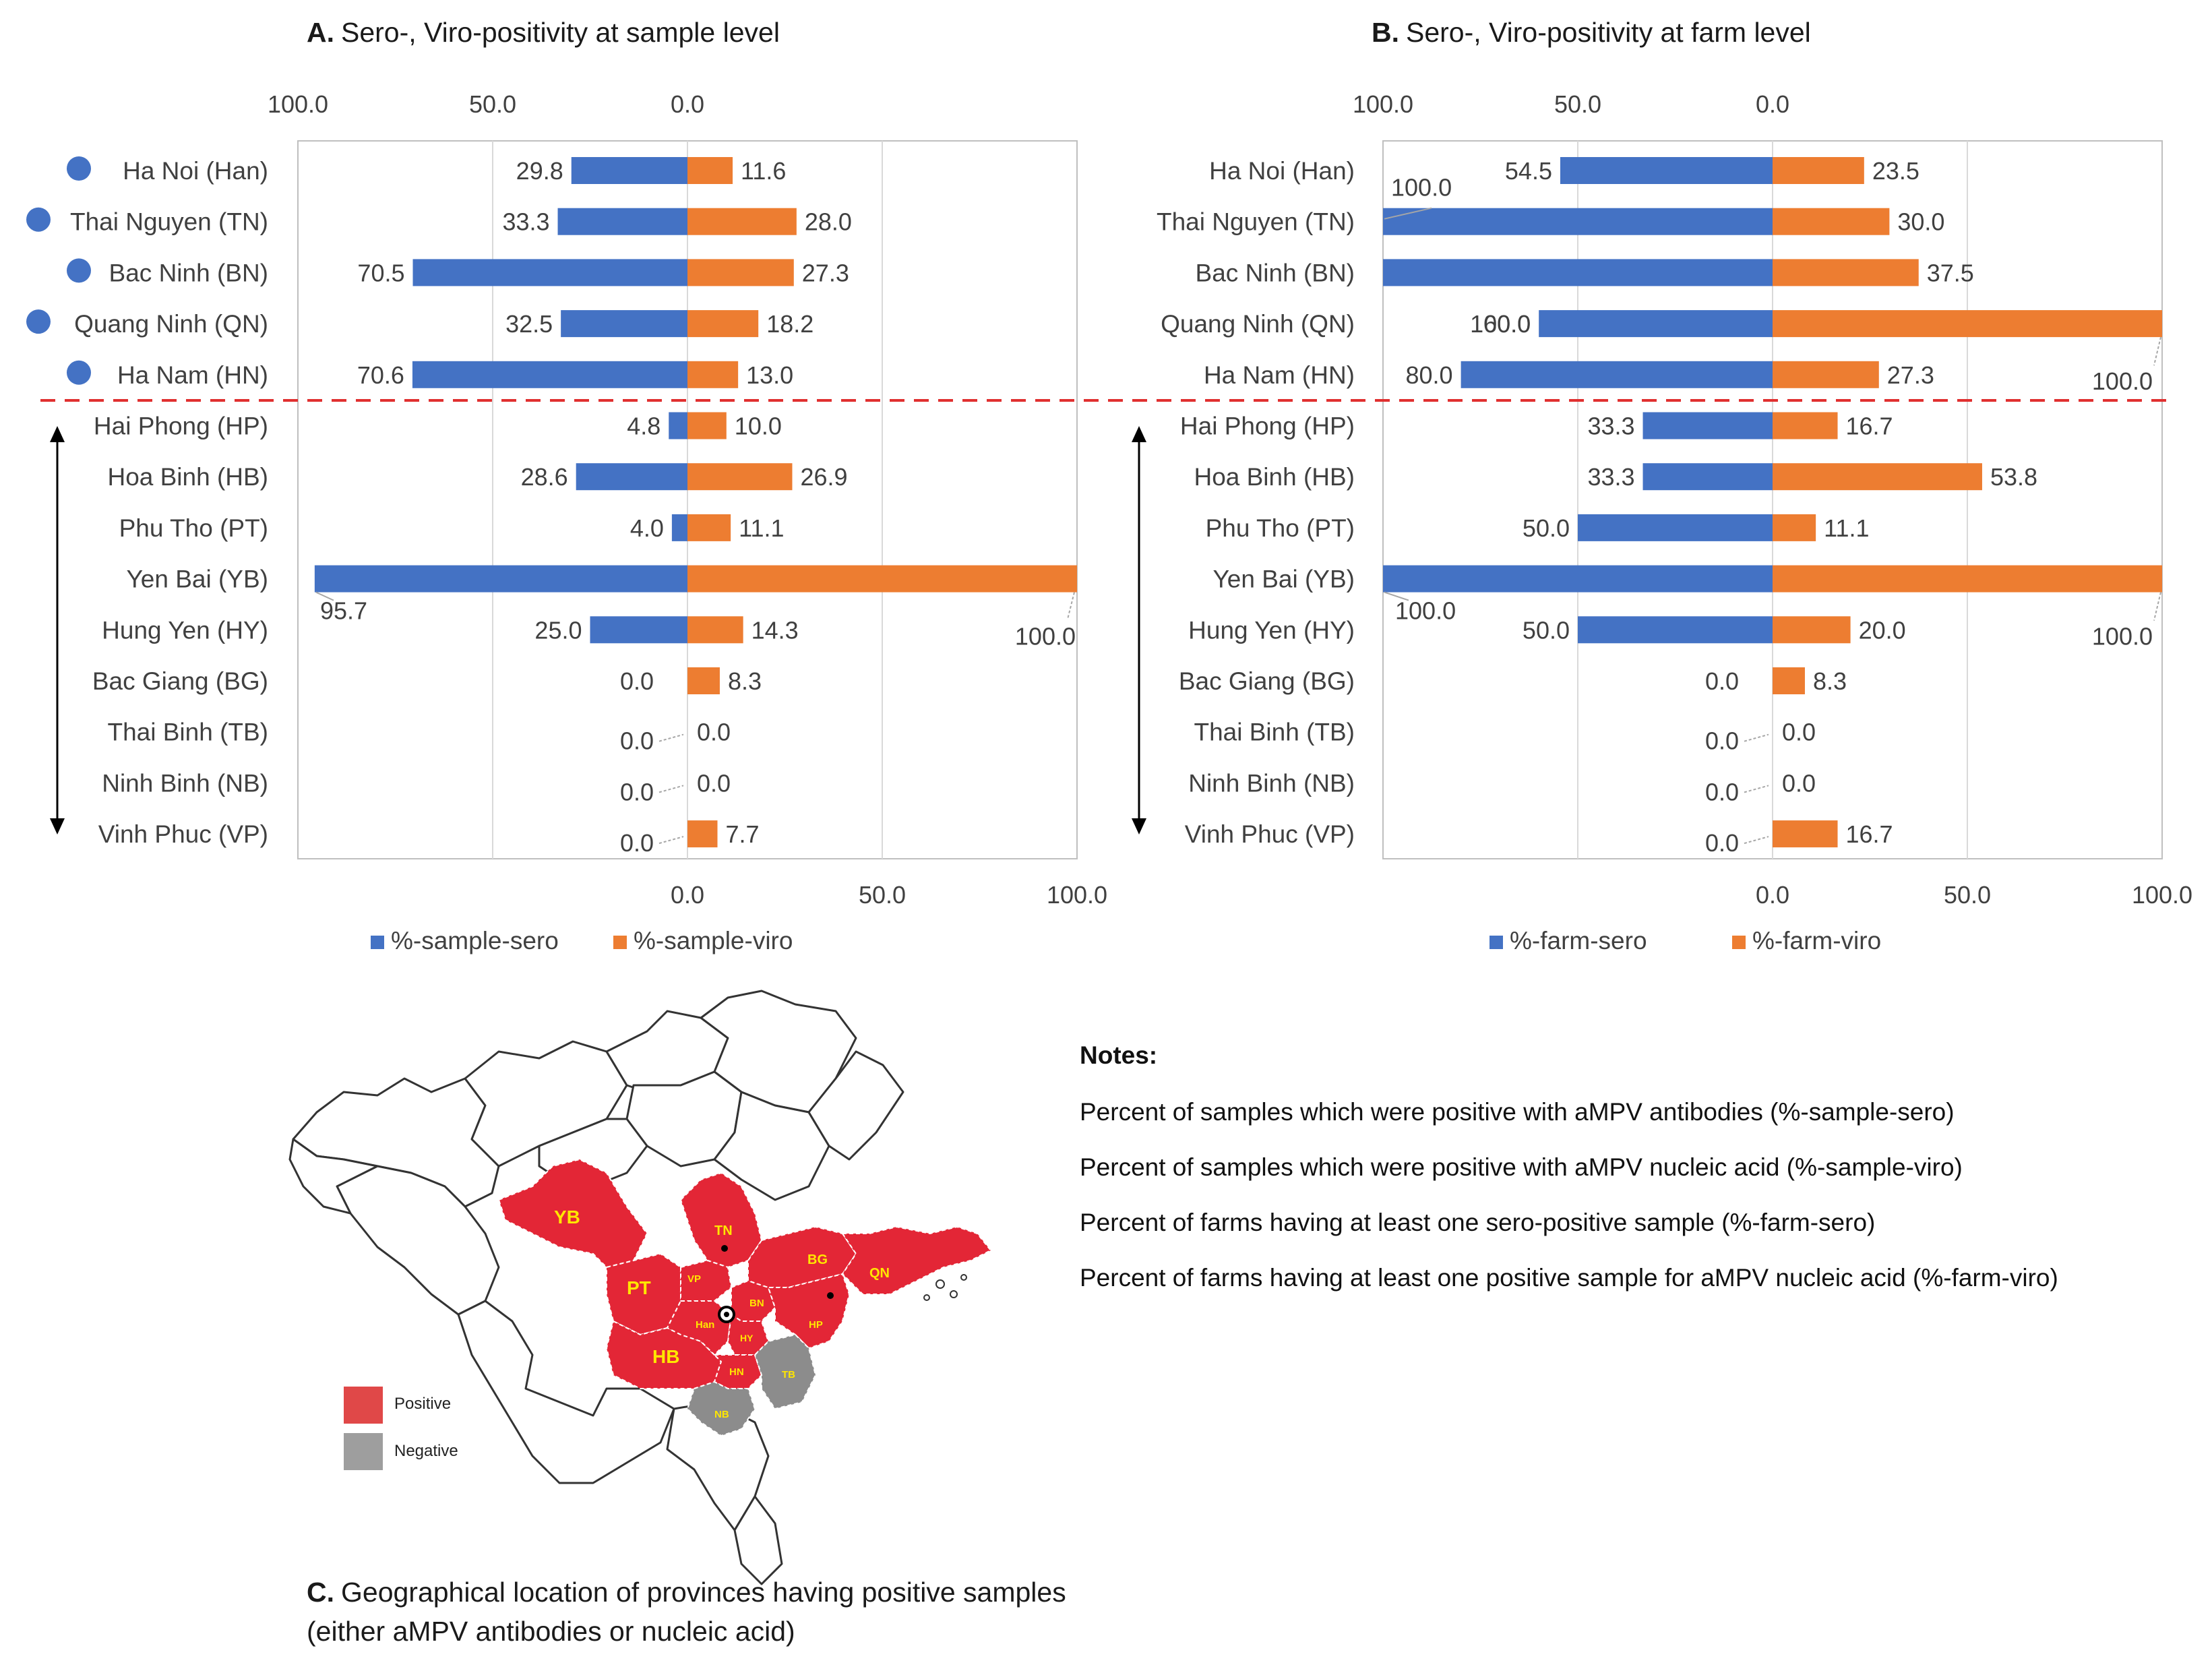  Describe the element at coordinates (1282, 171) in the screenshot. I see `chart-b-category-label: Ha Noi (Han)` at that location.